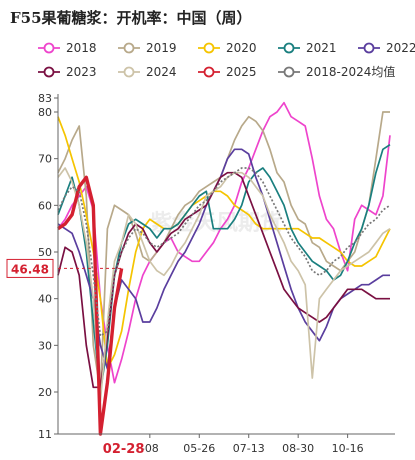 This screenshot has height=460, width=415. What do you see at coordinates (45, 434) in the screenshot?
I see `y-tick-label: 11` at bounding box center [45, 434].